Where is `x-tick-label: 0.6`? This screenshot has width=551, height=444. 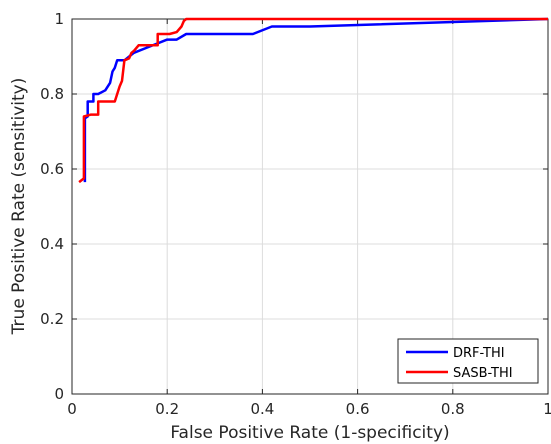 x-tick-label: 0.6 is located at coordinates (358, 409).